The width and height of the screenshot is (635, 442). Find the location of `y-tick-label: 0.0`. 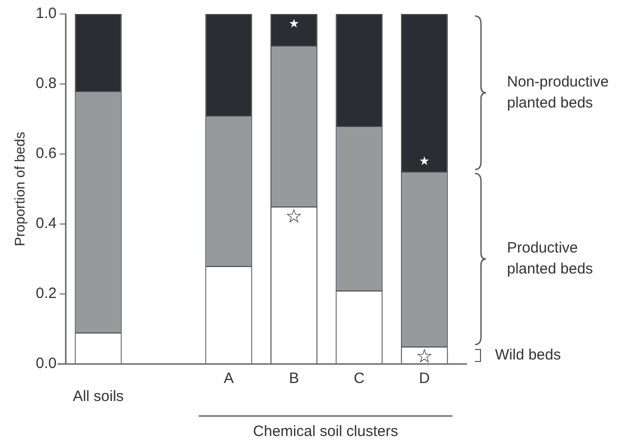

y-tick-label: 0.0 is located at coordinates (46, 363).